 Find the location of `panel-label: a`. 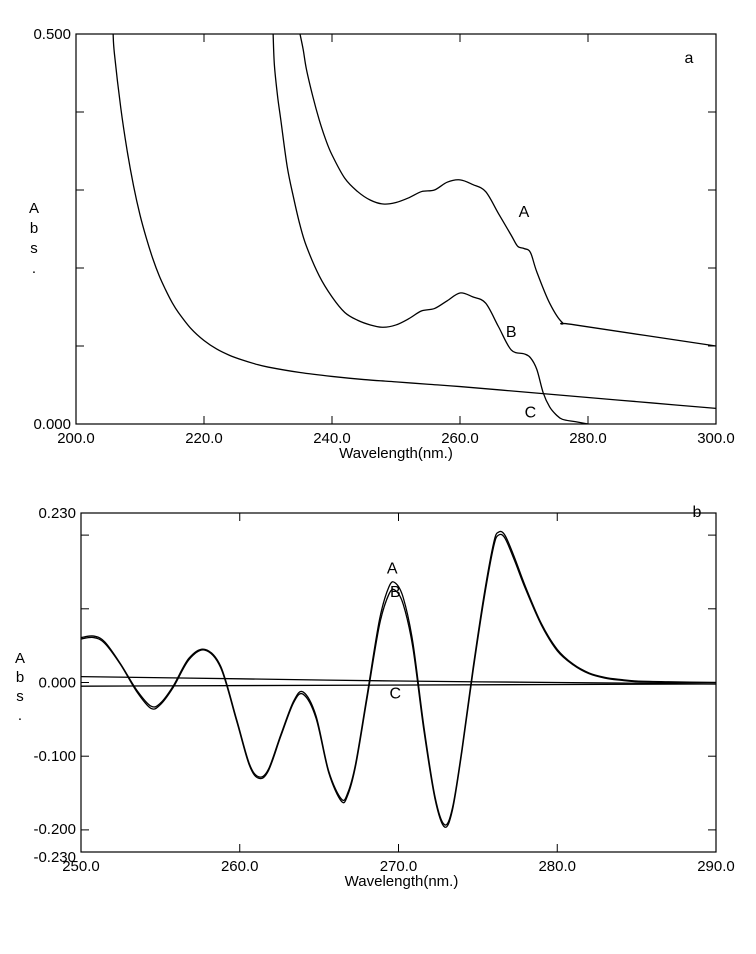

panel-label: a is located at coordinates (689, 58).